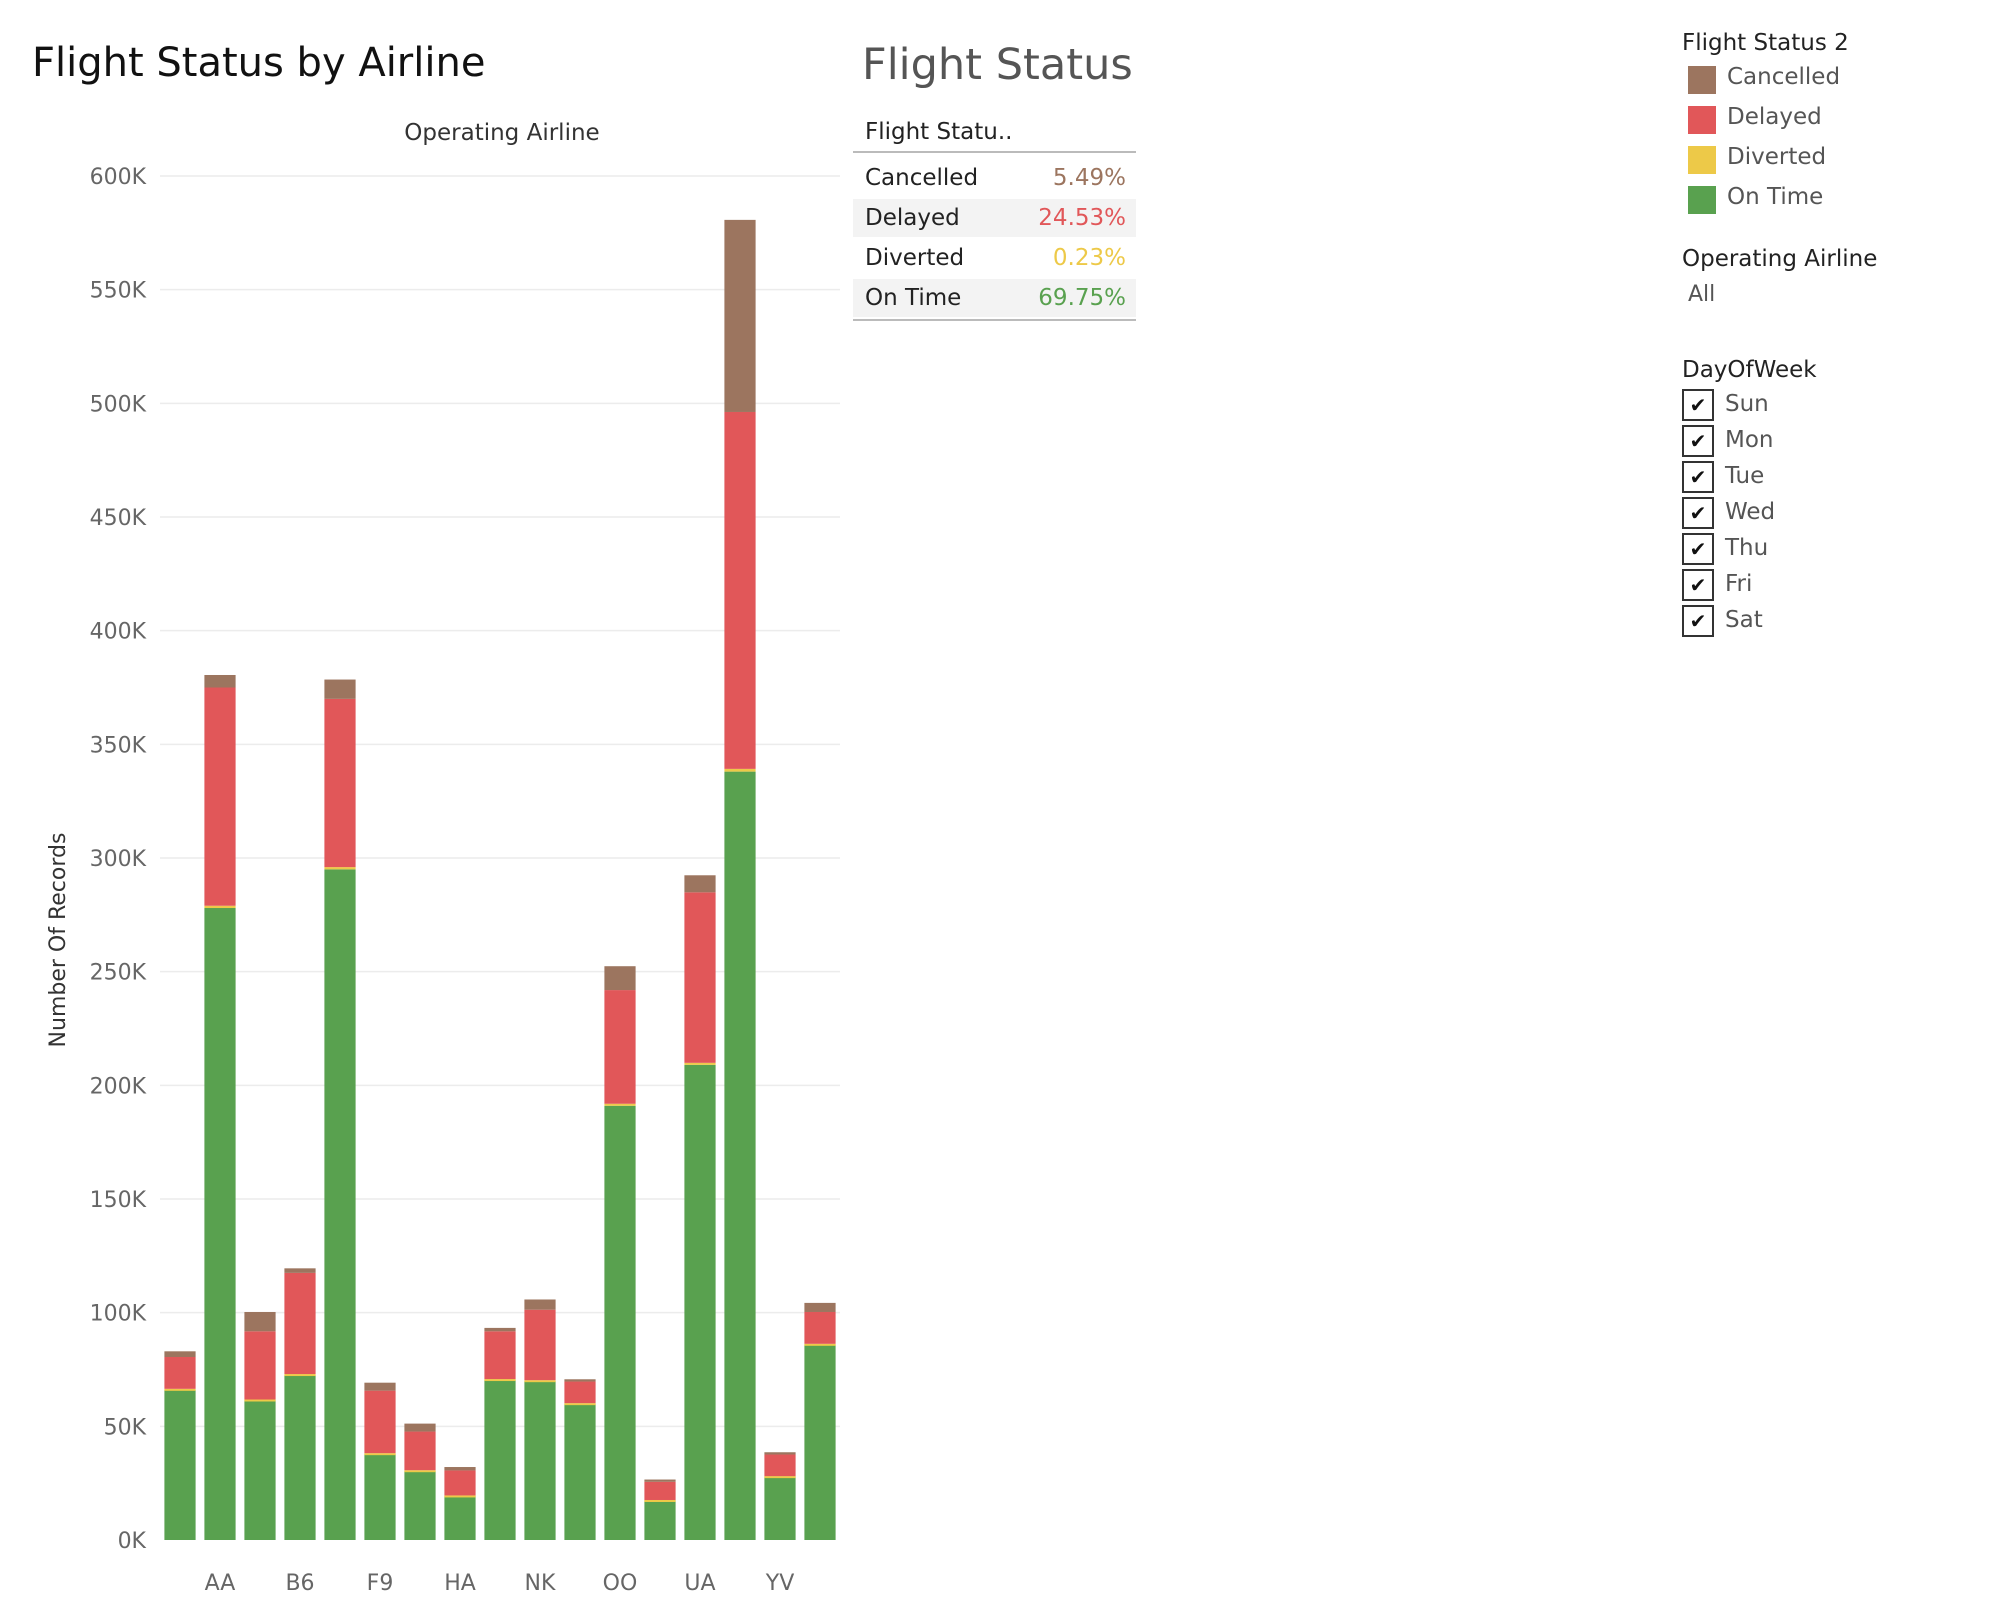 The width and height of the screenshot is (1998, 1600). Describe the element at coordinates (460, 1583) in the screenshot. I see `x-tick-label: HA` at that location.